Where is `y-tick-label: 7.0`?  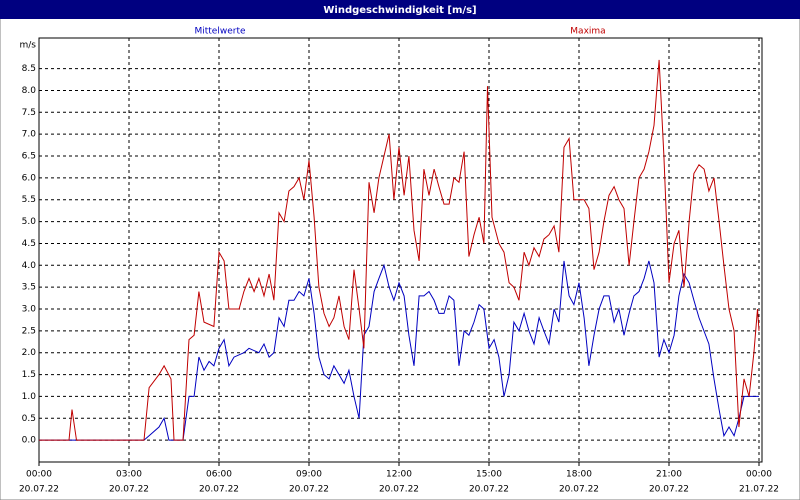
y-tick-label: 7.0 is located at coordinates (29, 135).